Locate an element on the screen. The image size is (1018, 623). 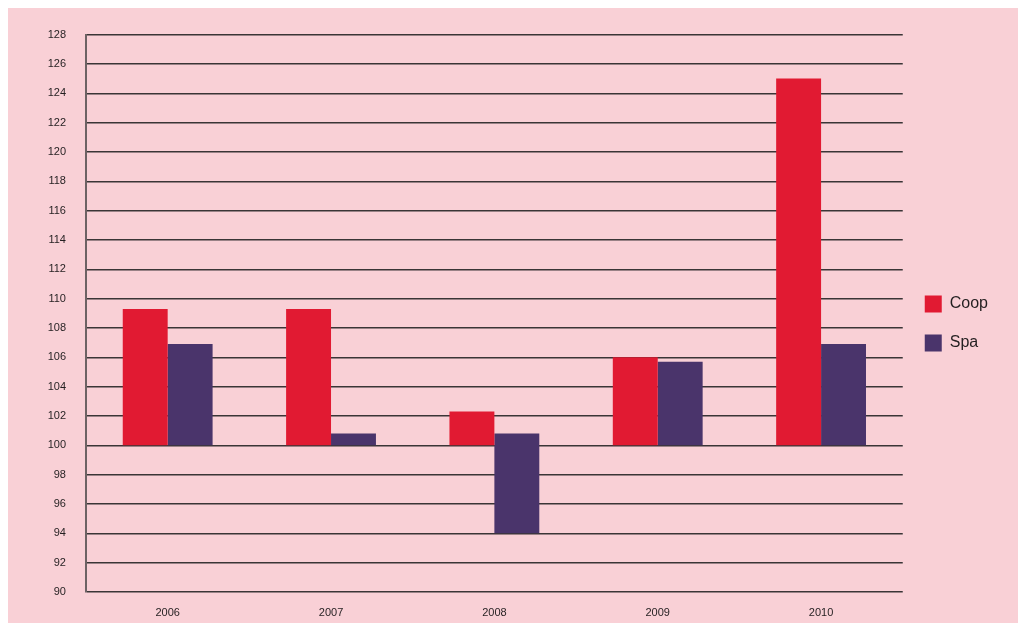
y-tick-label: 108 is located at coordinates (56, 327).